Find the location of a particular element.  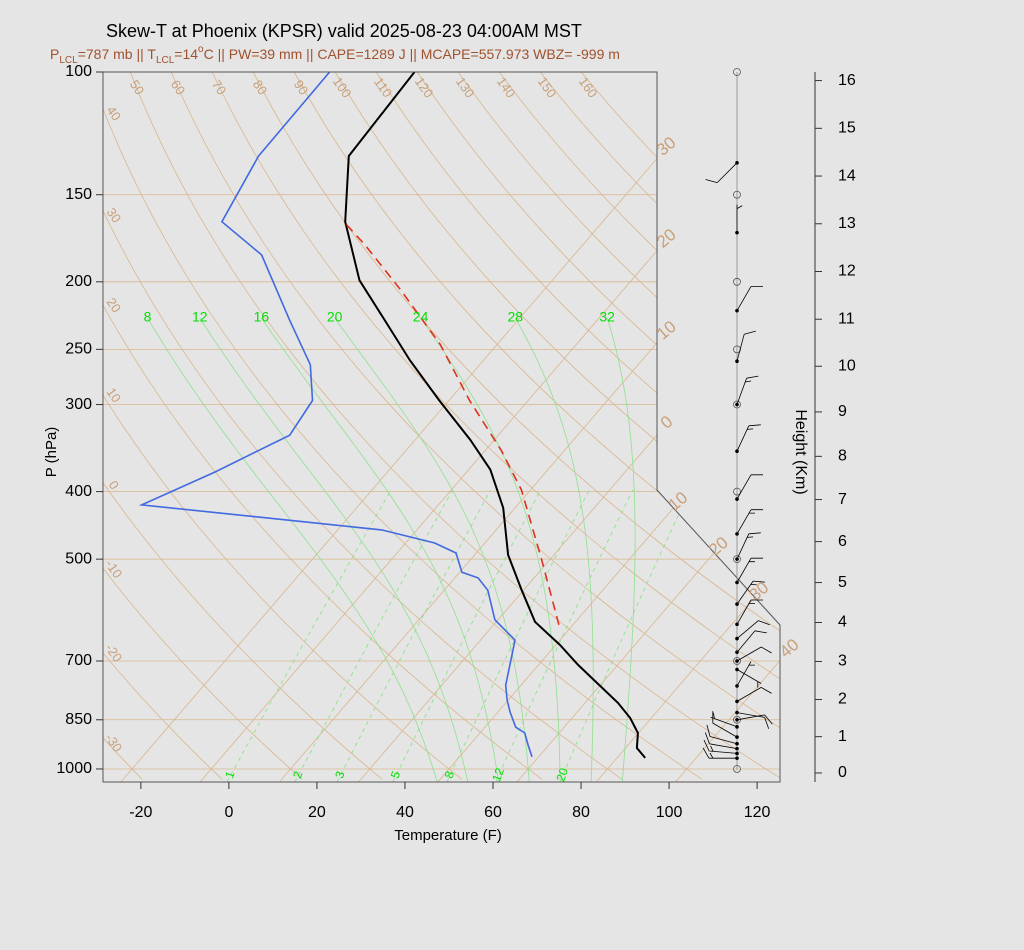

moist-adiabat-label: 16 is located at coordinates (262, 317).